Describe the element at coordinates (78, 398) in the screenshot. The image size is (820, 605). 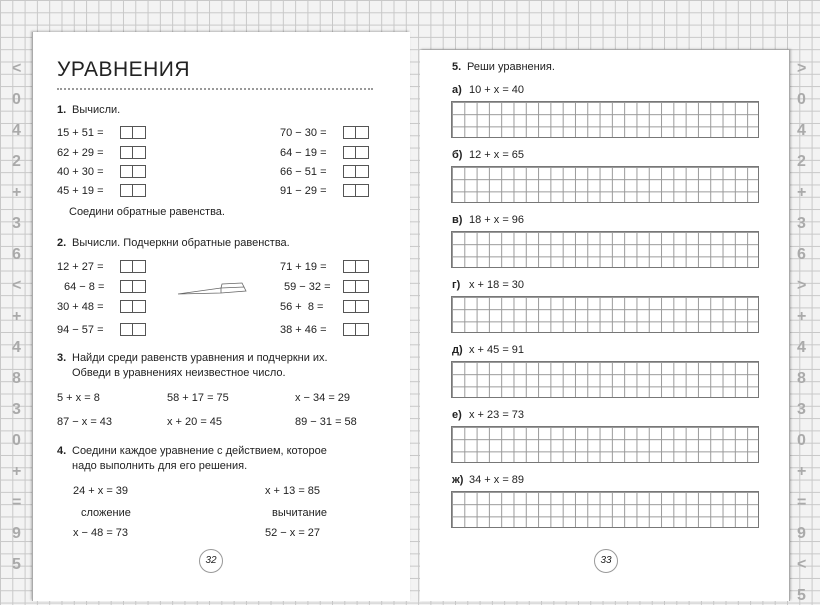
I see `equation: 5 + x = 8` at that location.